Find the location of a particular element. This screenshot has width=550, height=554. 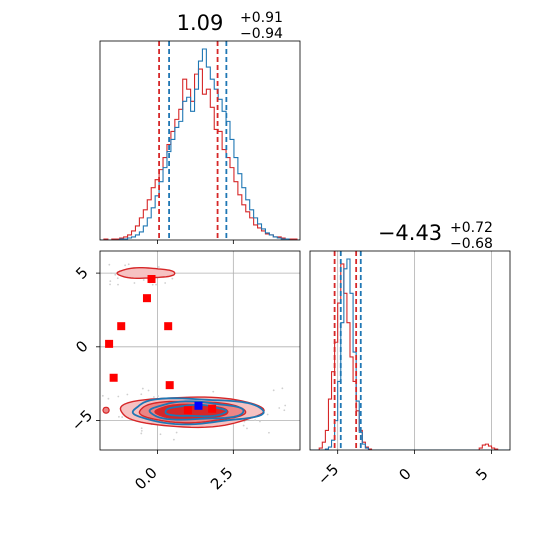

hist-y-title-value: −4.43 is located at coordinates (410, 233).